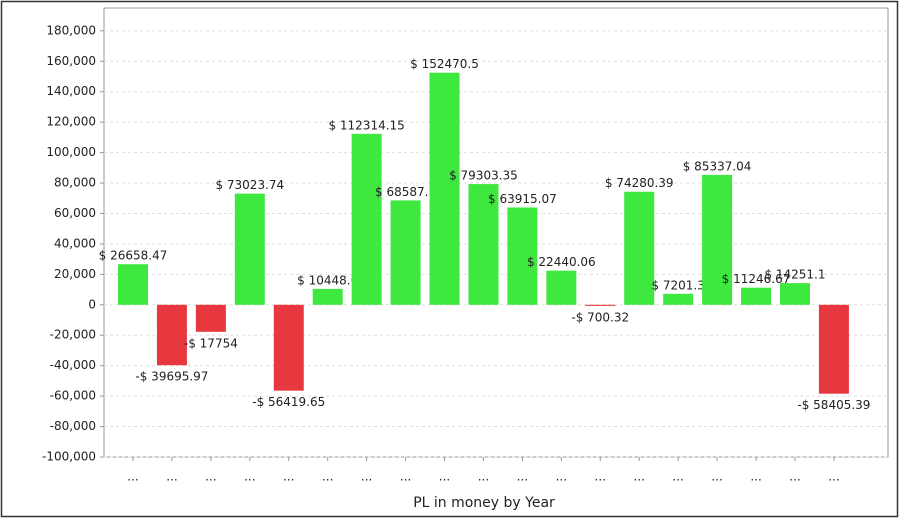 The height and width of the screenshot is (519, 900). What do you see at coordinates (600, 317) in the screenshot?
I see `data-label: -$ 700.32` at bounding box center [600, 317].